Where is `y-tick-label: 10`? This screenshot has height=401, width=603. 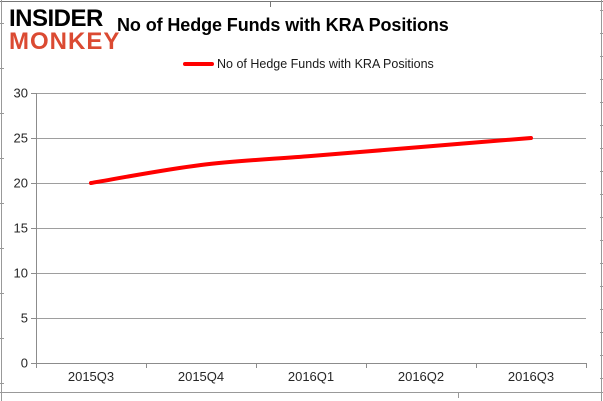
y-tick-label: 10 is located at coordinates (21, 273).